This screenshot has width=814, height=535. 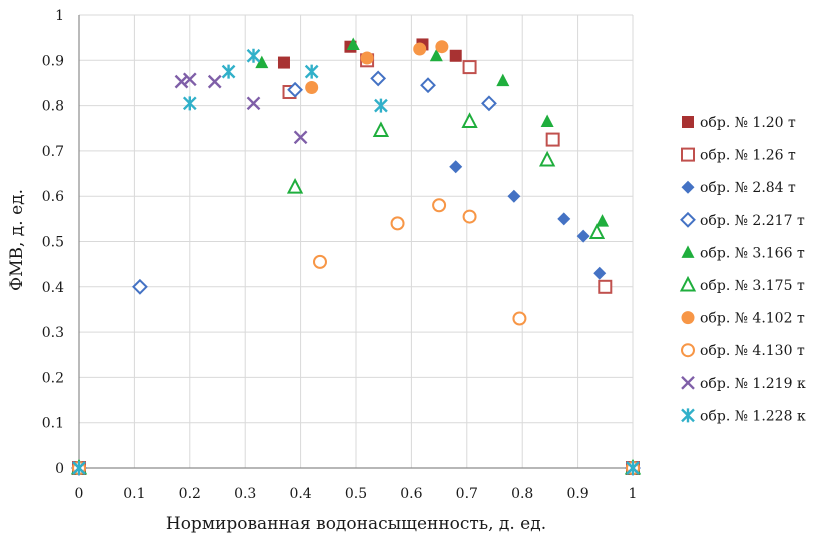 I want to click on y-axis-title: ФМВ, д. ед., so click(x=17, y=240).